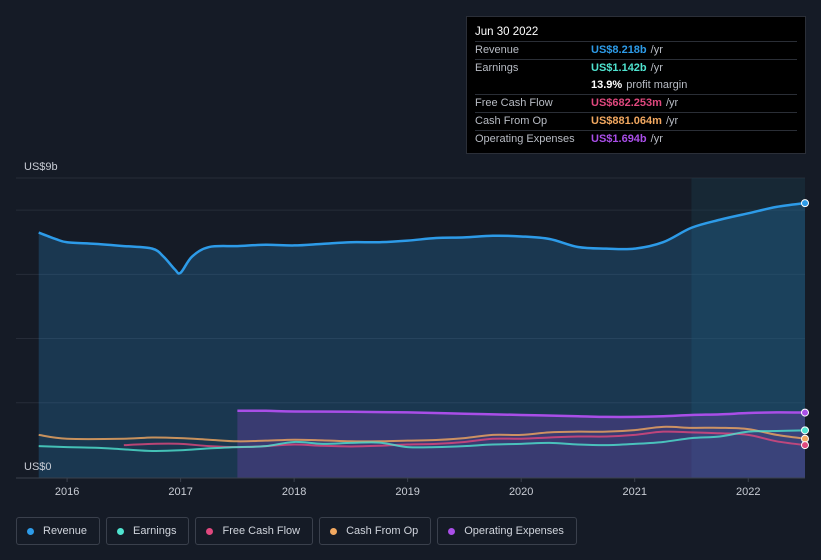 The width and height of the screenshot is (821, 560). What do you see at coordinates (261, 531) in the screenshot?
I see `legend-label: Free Cash Flow` at bounding box center [261, 531].